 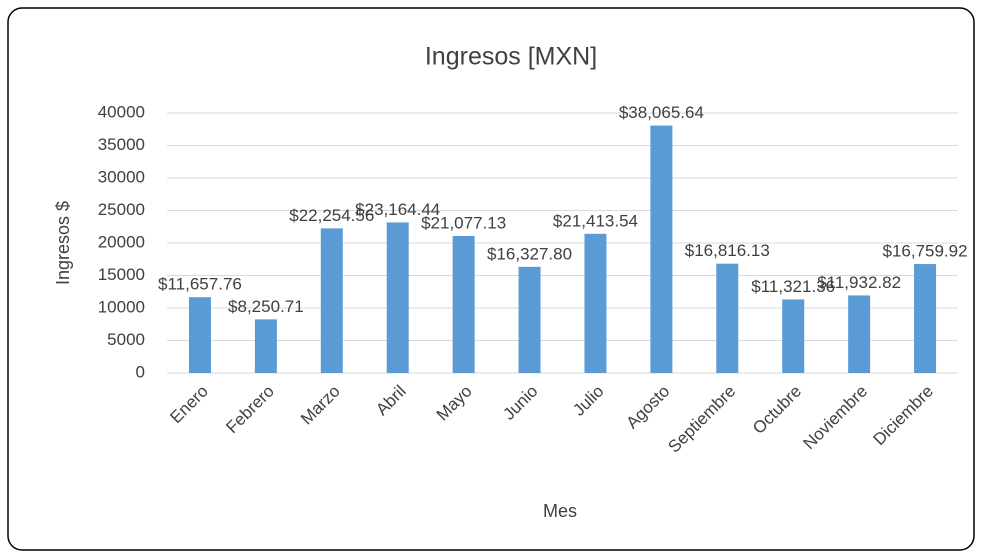 What do you see at coordinates (793, 286) in the screenshot?
I see `data-label: $11,321.36` at bounding box center [793, 286].